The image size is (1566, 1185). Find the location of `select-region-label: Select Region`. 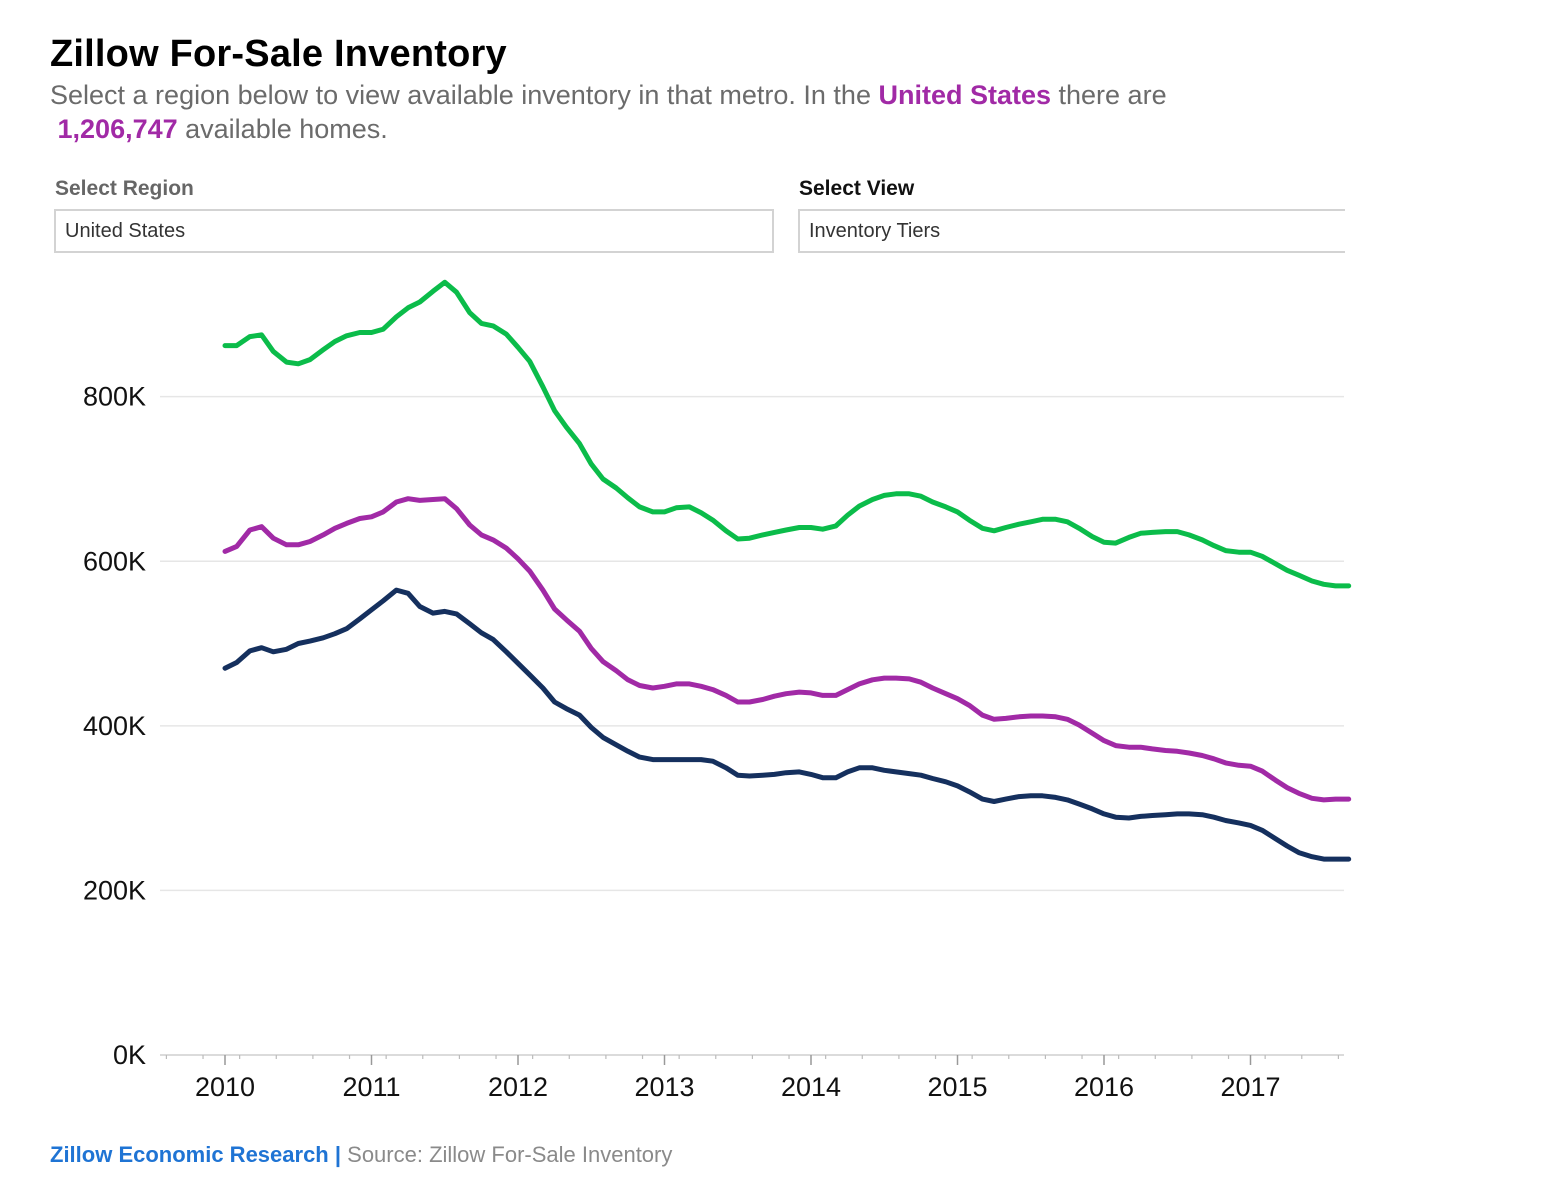

select-region-label: Select Region is located at coordinates (124, 188).